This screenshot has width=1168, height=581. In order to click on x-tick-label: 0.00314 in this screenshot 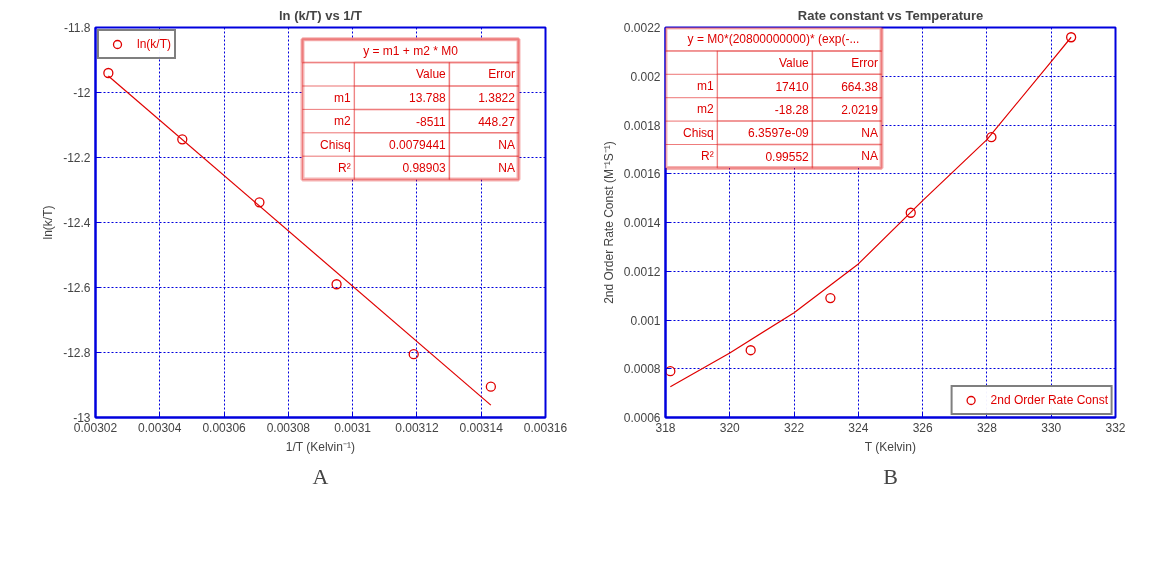, I will do `click(481, 427)`.